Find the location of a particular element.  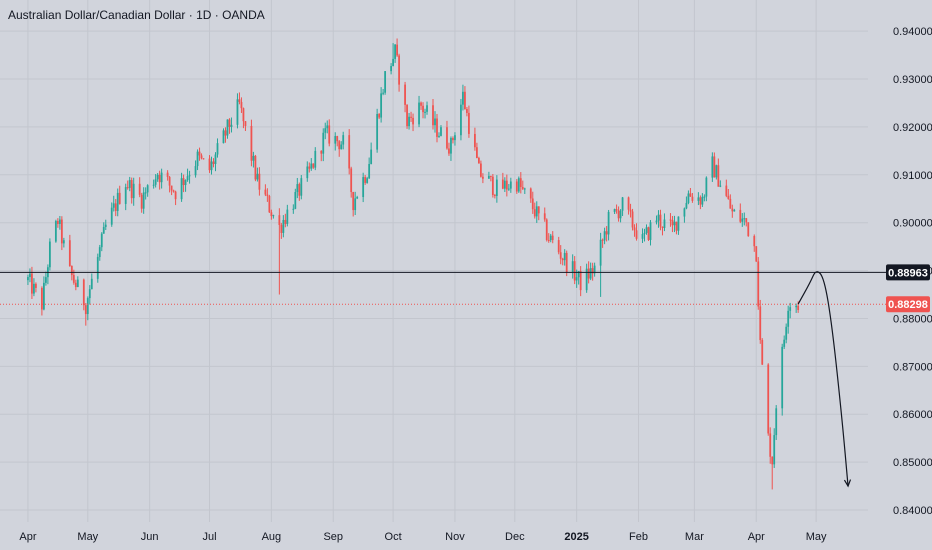

current-price-tag-bg is located at coordinates (908, 304).